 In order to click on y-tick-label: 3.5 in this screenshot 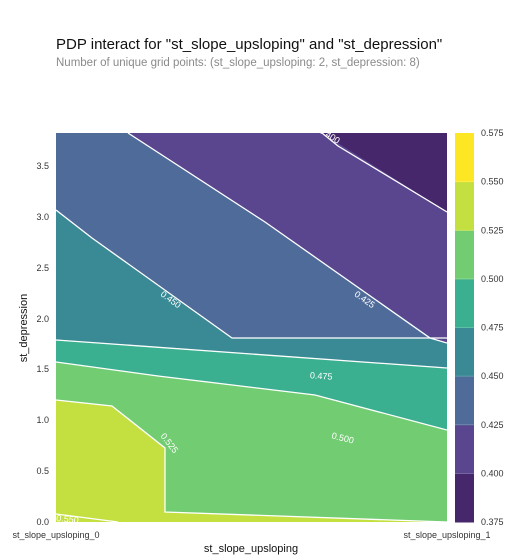, I will do `click(42, 166)`.